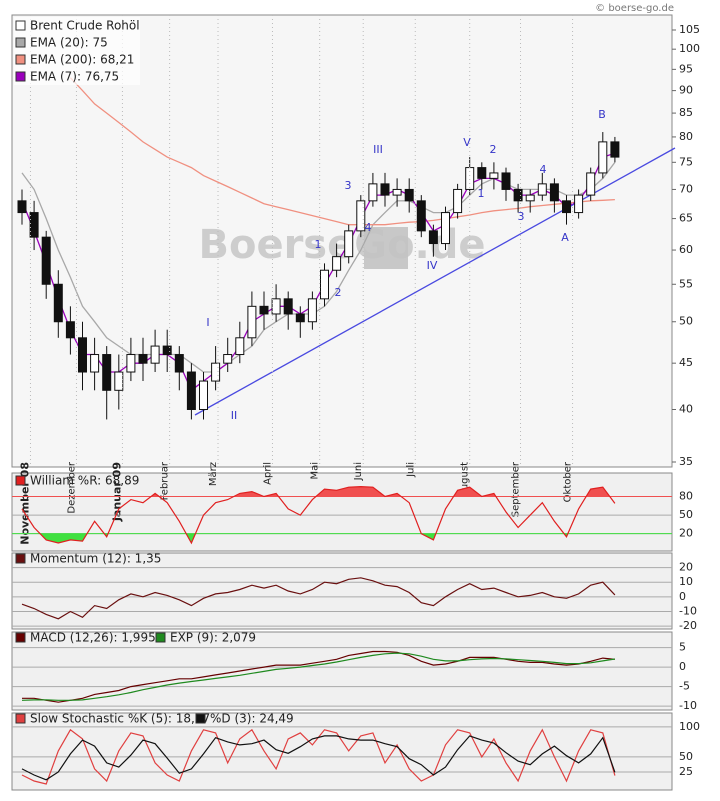 The height and width of the screenshot is (801, 720). Describe the element at coordinates (686, 90) in the screenshot. I see `y-tick-label: 90` at that location.